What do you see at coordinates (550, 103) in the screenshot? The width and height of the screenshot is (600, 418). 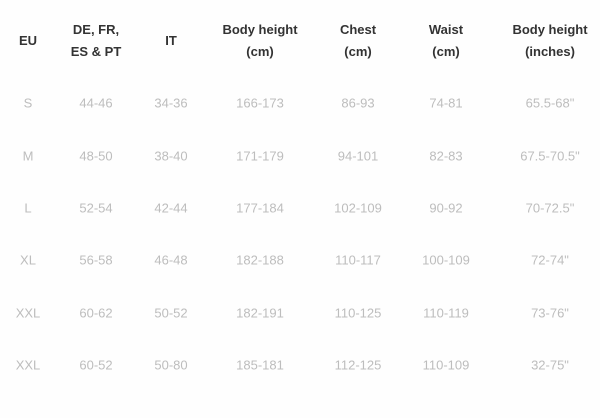 I see `table-cell: 65.5-68"` at bounding box center [550, 103].